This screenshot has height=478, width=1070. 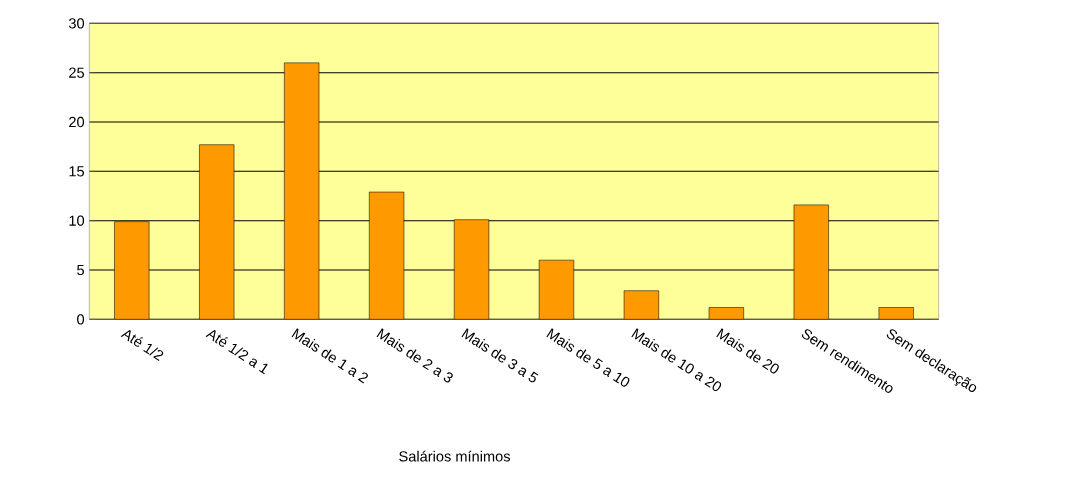 What do you see at coordinates (81, 270) in the screenshot?
I see `y-tick-label: 5` at bounding box center [81, 270].